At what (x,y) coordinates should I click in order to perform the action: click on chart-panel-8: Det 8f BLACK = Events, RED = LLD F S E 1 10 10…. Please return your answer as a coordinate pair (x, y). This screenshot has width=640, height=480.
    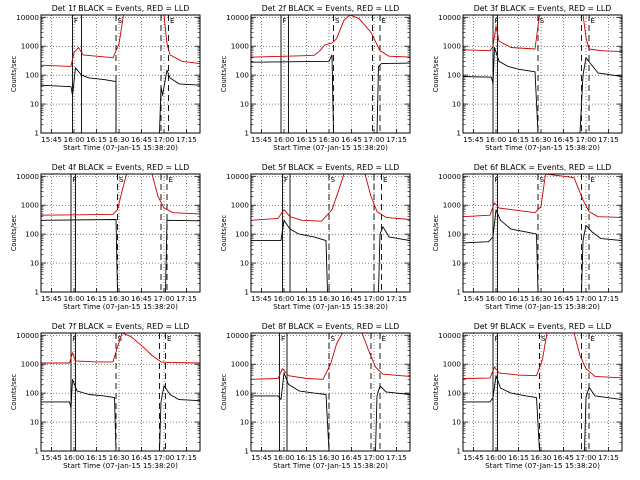
    Looking at the image, I should click on (315, 396).